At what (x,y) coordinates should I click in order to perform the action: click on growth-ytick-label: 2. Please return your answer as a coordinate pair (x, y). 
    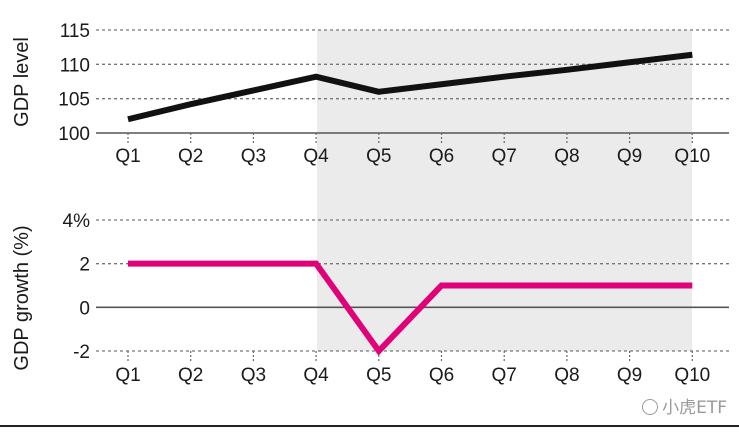
    Looking at the image, I should click on (84, 265).